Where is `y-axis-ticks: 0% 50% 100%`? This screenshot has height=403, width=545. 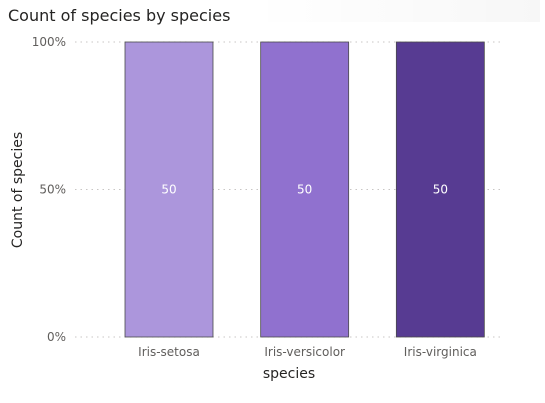
y-axis-ticks: 0% 50% 100% is located at coordinates (49, 189).